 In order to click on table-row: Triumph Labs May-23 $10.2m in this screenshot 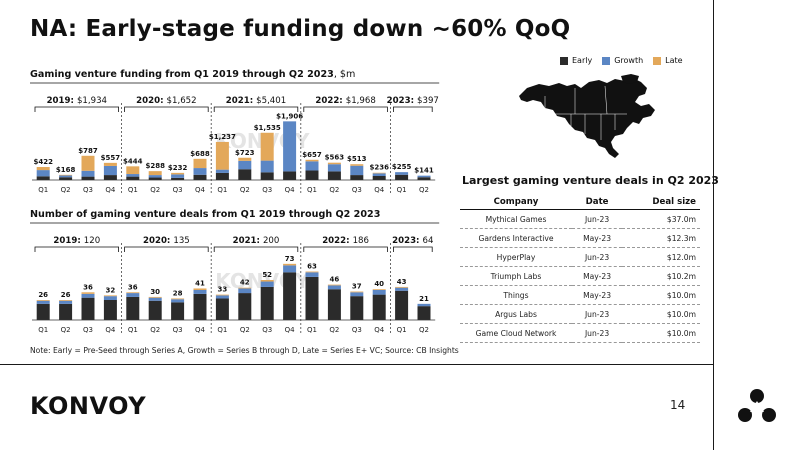, I will do `click(580, 276)`.